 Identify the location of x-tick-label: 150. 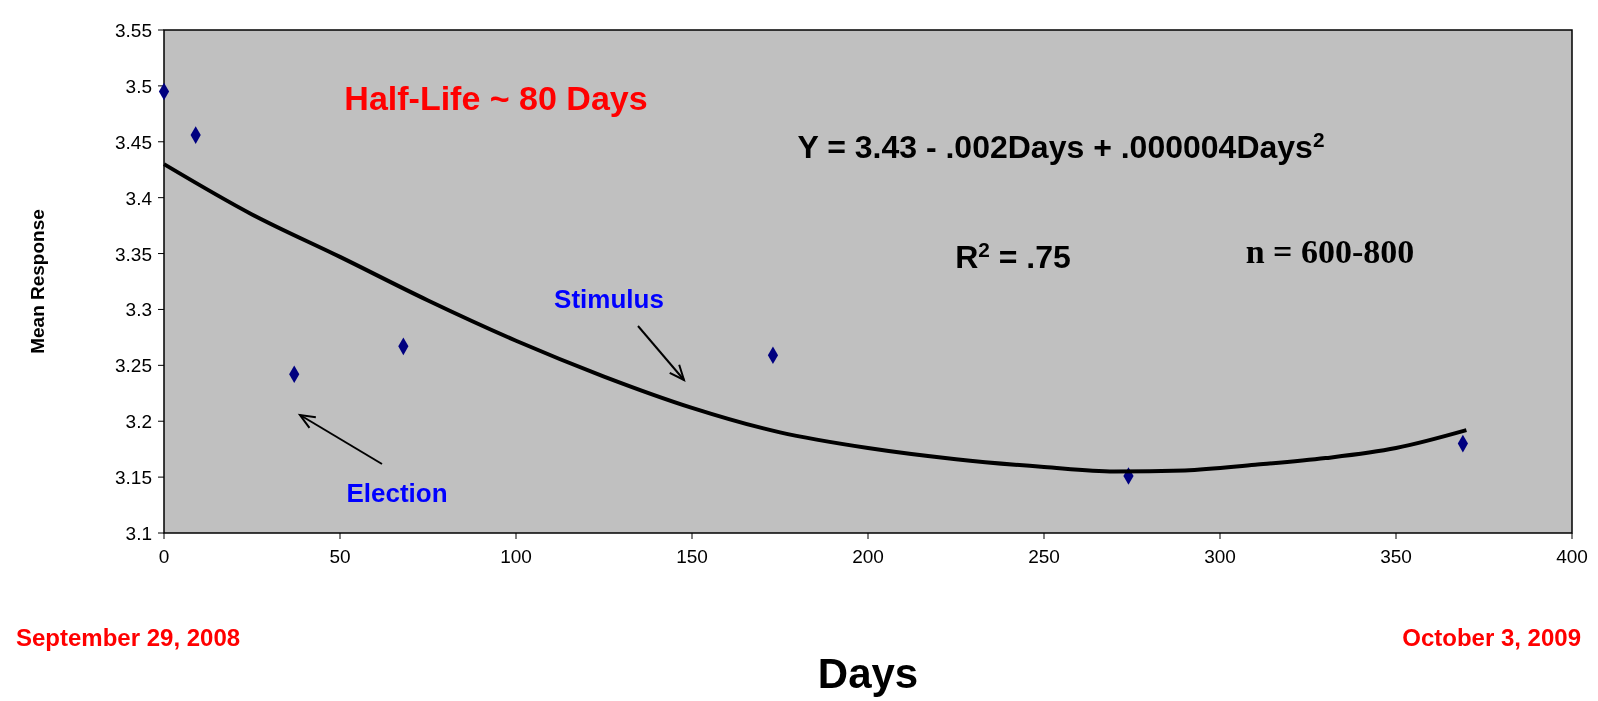
(692, 556).